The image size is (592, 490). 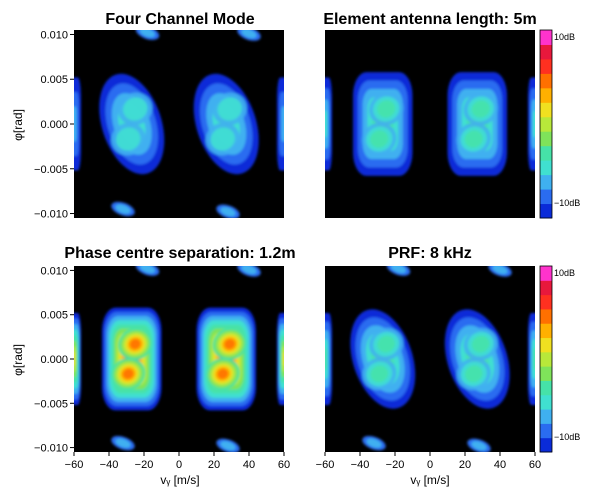 I want to click on panel-title: Element antenna length: 5m, so click(x=429, y=19).